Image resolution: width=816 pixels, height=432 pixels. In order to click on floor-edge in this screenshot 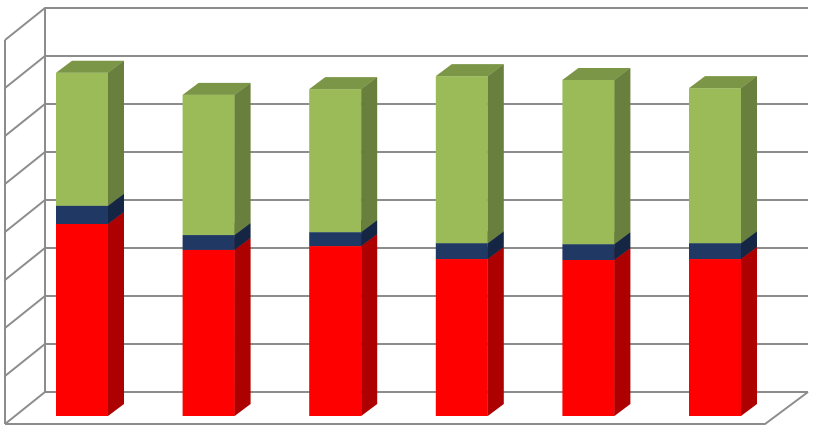, I will do `click(407, 408)`.